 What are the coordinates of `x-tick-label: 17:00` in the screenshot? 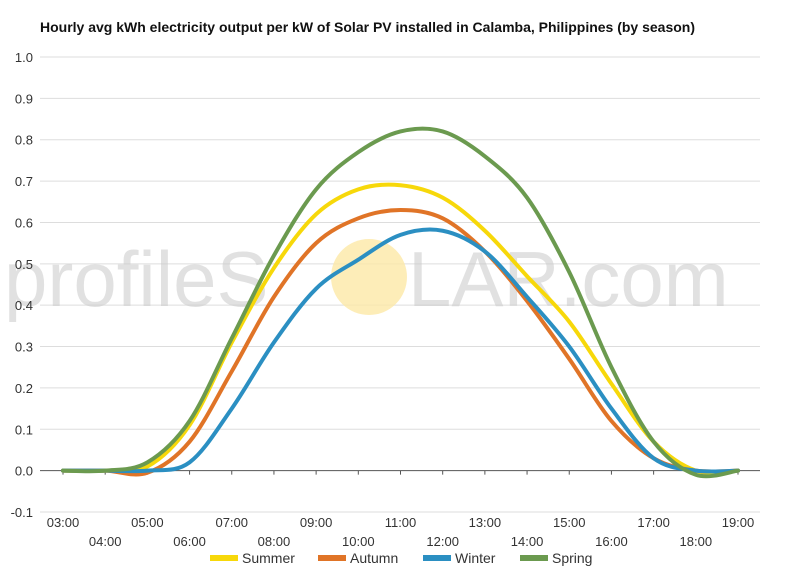 It's located at (653, 522).